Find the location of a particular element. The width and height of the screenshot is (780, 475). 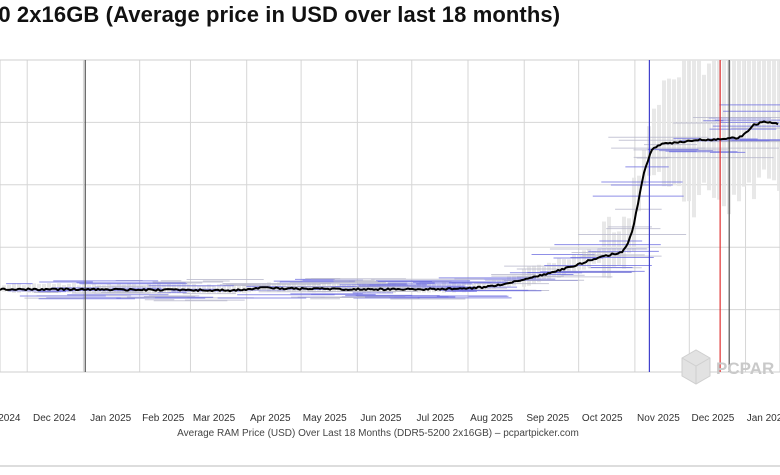

x-tick-label: Feb 2025 is located at coordinates (163, 418).